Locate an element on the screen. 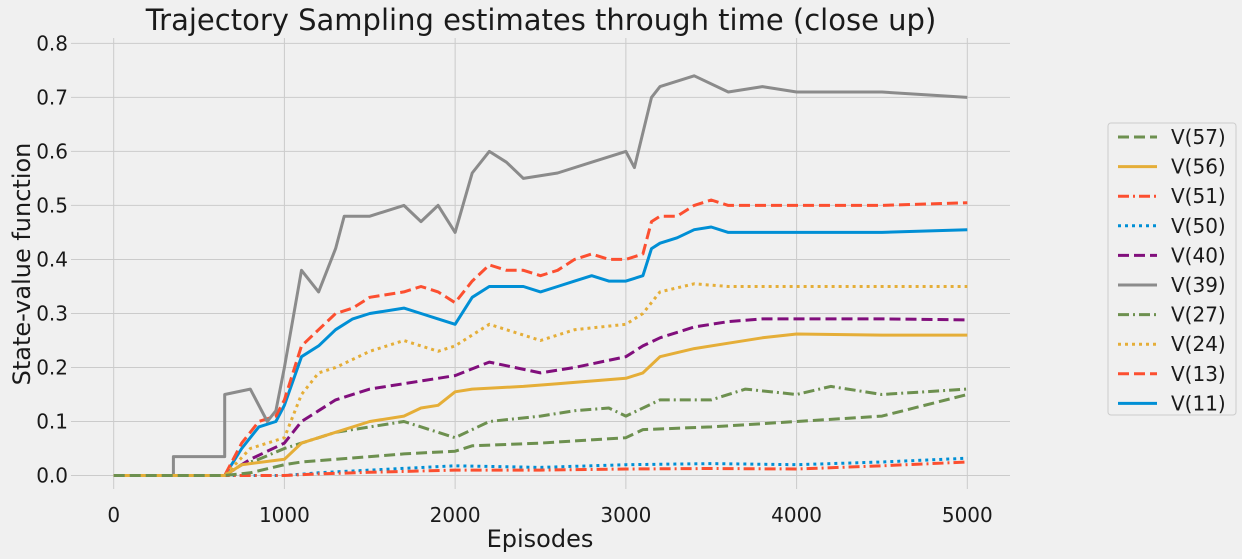 The height and width of the screenshot is (559, 1242). y-tick-label: 0.4 is located at coordinates (52, 259).